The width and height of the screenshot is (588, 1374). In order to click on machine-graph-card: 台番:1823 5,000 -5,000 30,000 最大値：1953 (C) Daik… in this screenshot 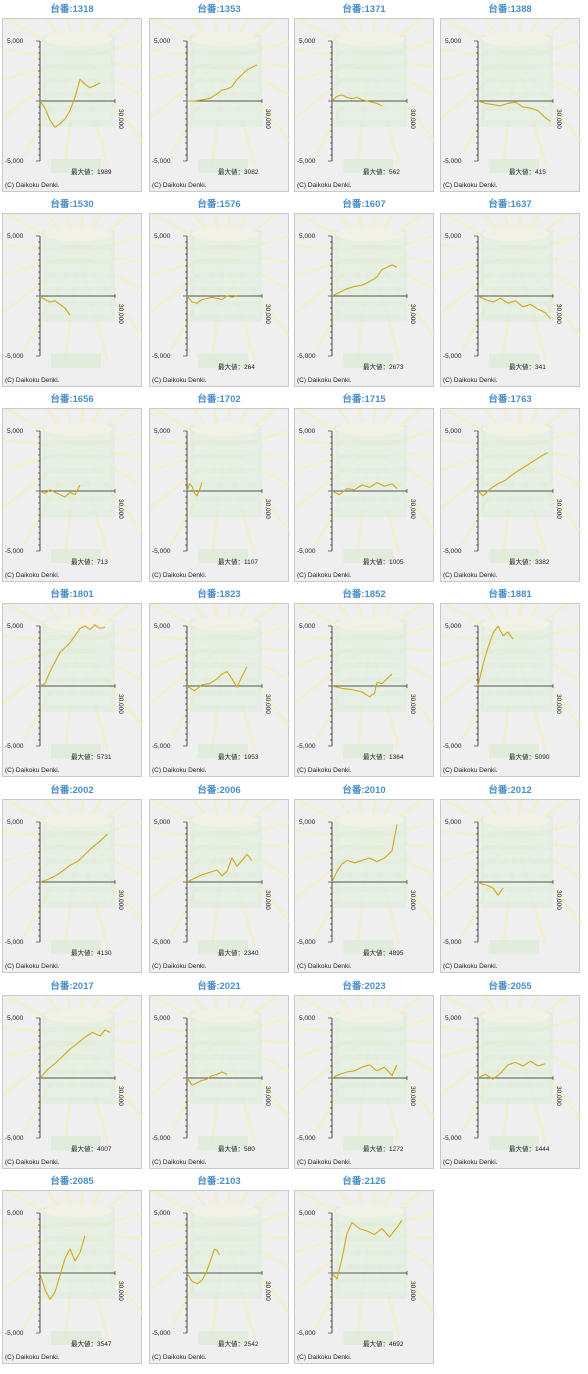, I will do `click(219, 684)`.